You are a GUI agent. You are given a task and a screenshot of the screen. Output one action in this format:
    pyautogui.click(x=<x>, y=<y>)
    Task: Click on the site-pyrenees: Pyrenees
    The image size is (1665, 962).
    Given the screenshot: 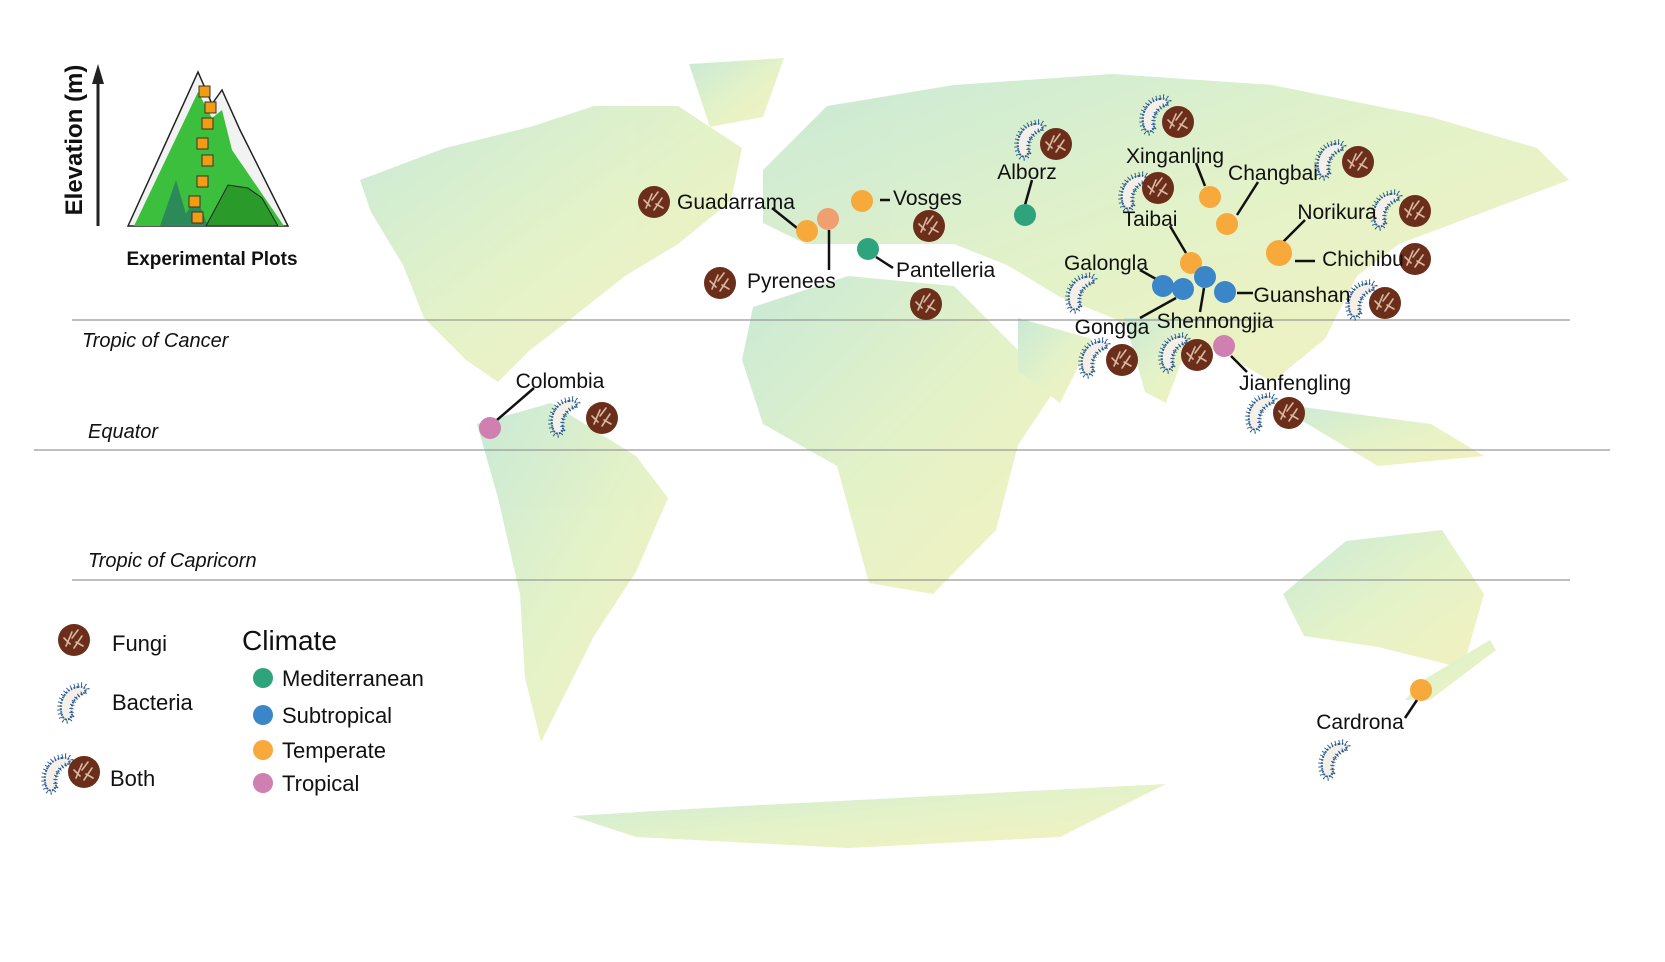 What is the action you would take?
    pyautogui.click(x=771, y=254)
    